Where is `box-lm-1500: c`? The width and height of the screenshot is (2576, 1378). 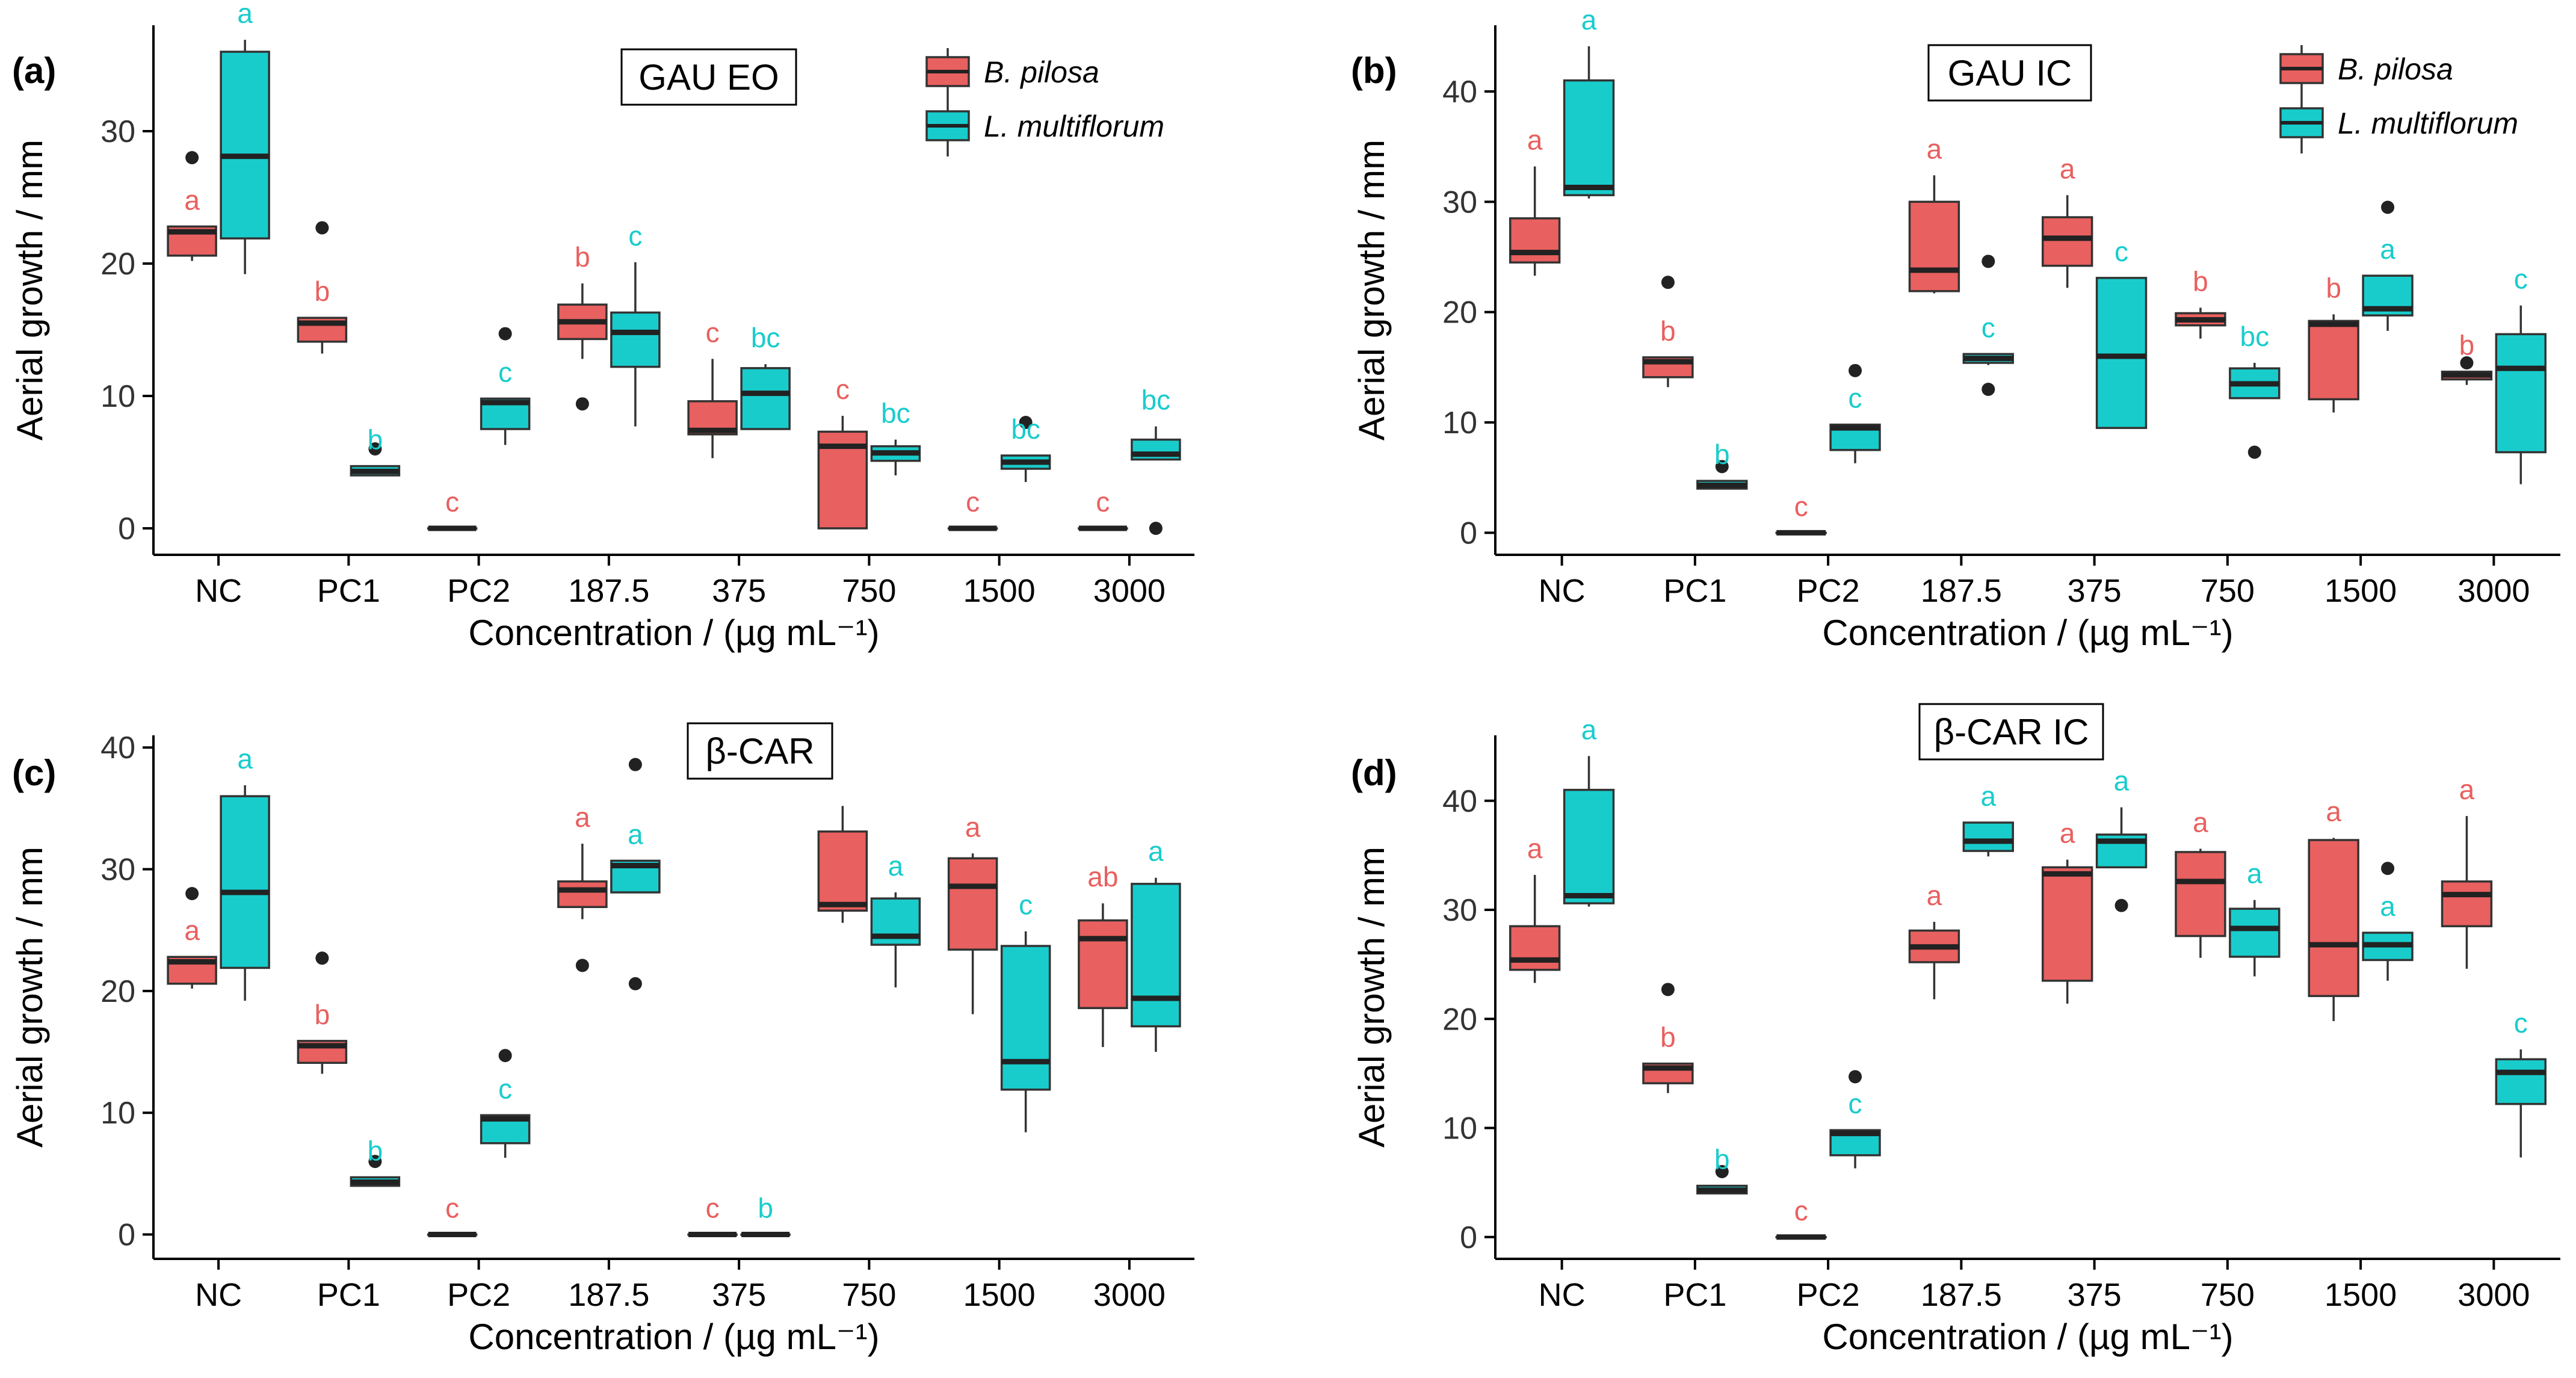
box-lm-1500: c is located at coordinates (1025, 1011).